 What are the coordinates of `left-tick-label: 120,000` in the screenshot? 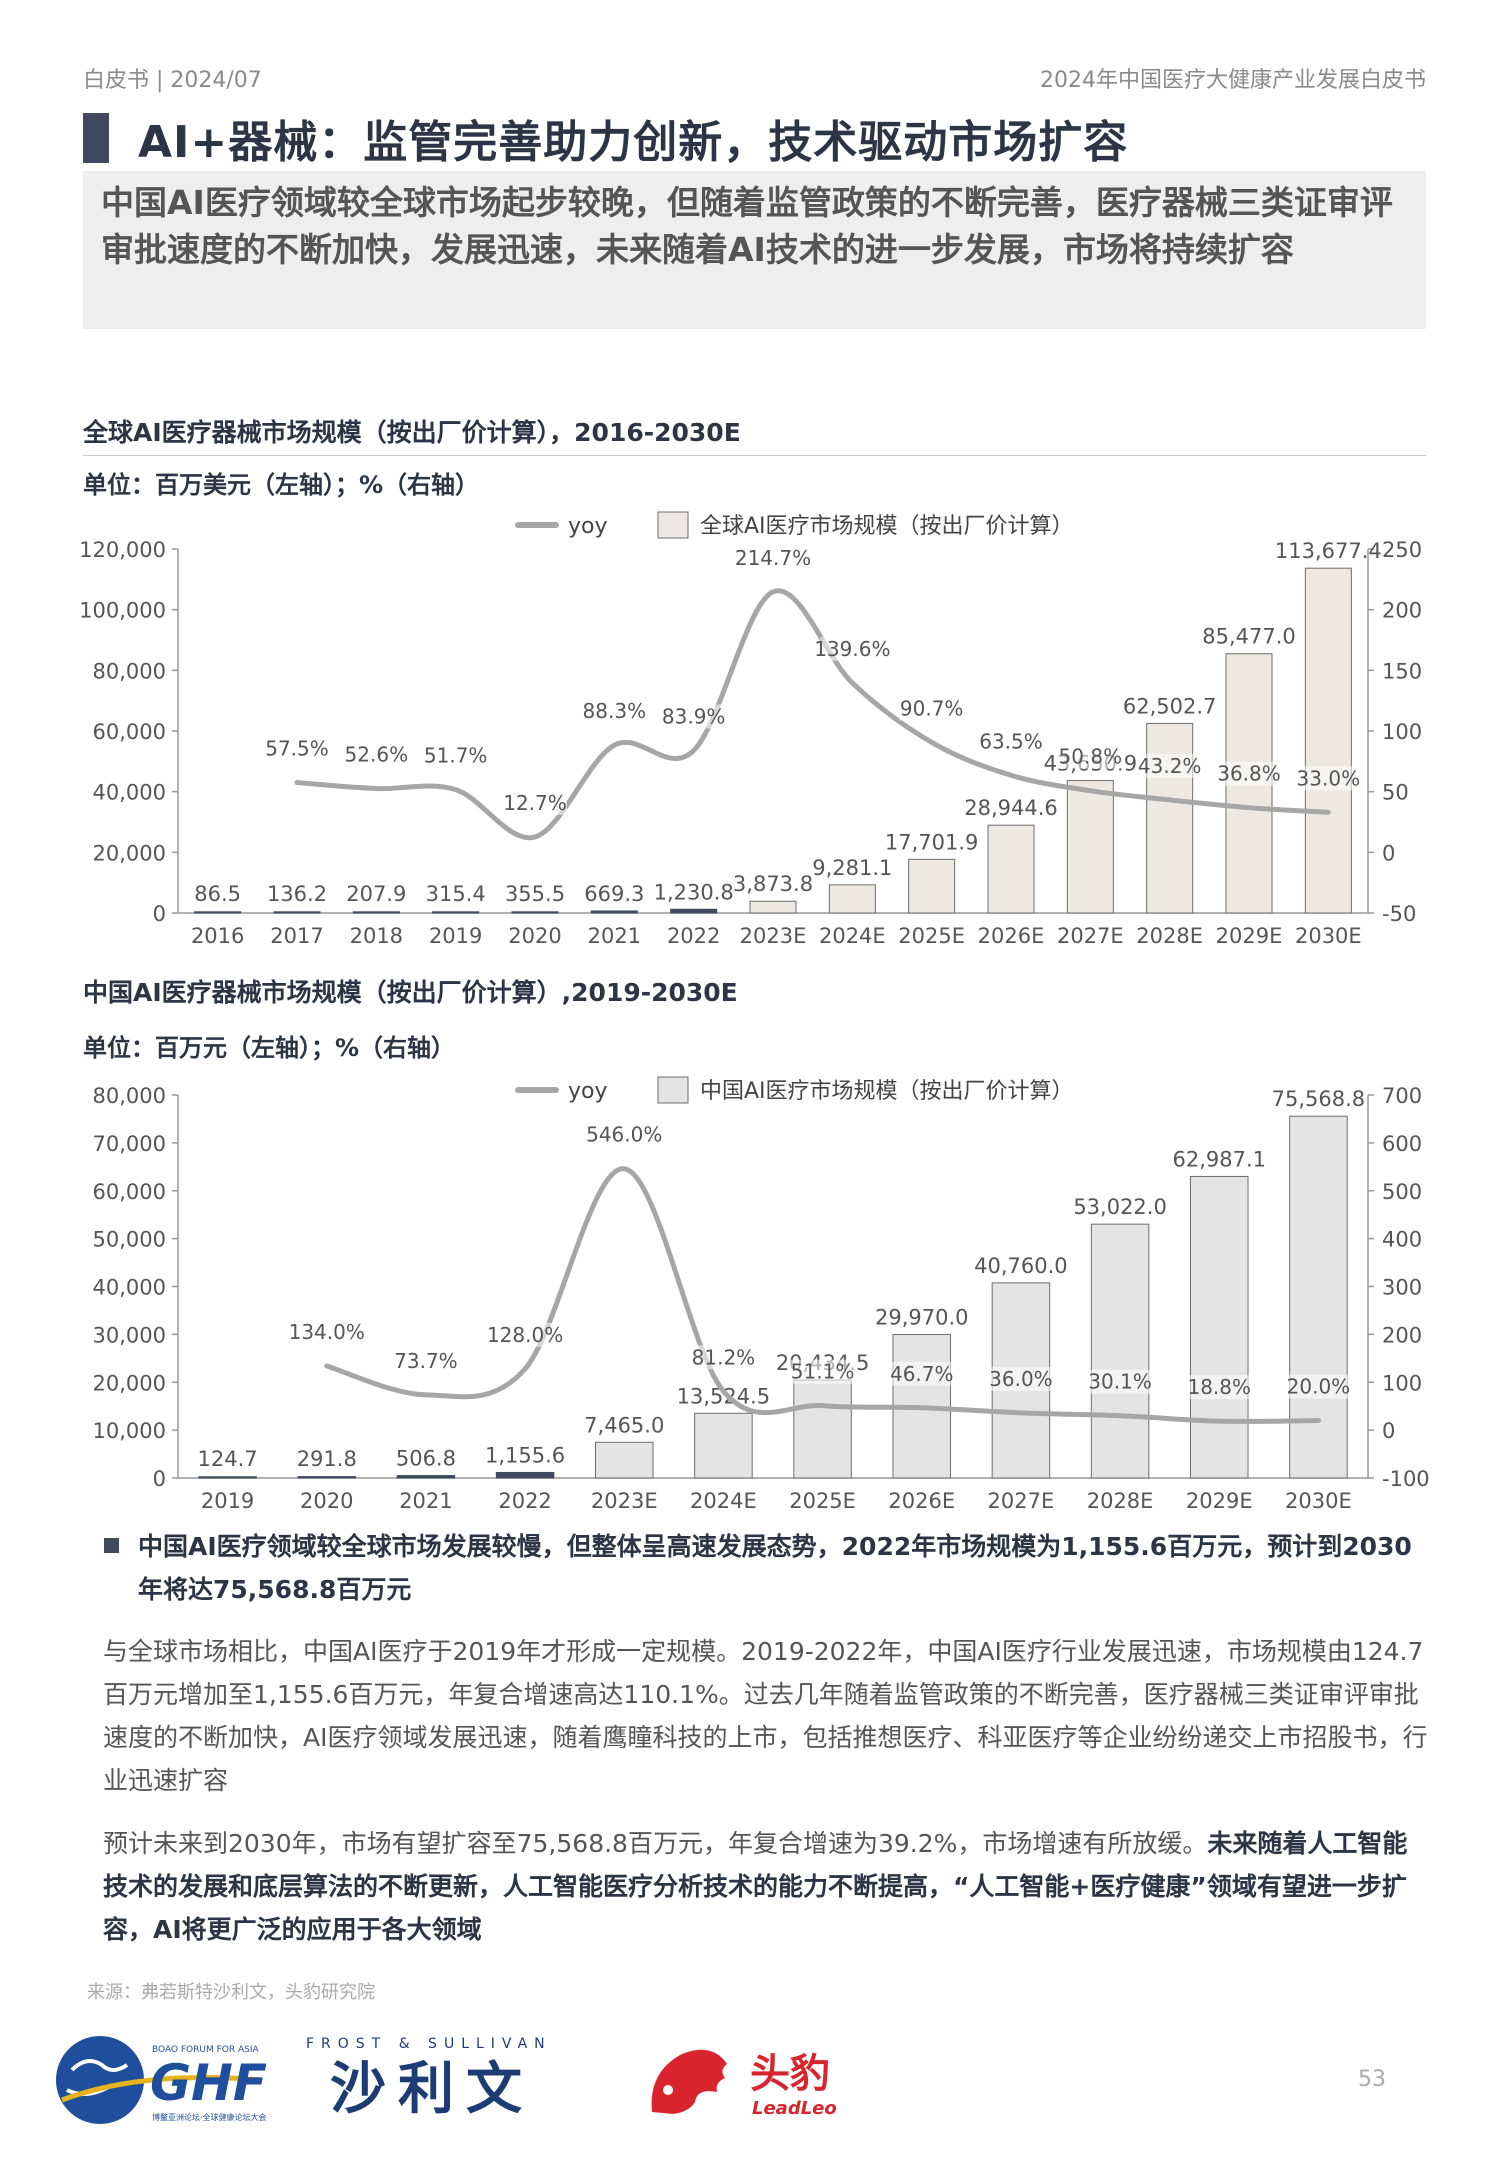 It's located at (122, 550).